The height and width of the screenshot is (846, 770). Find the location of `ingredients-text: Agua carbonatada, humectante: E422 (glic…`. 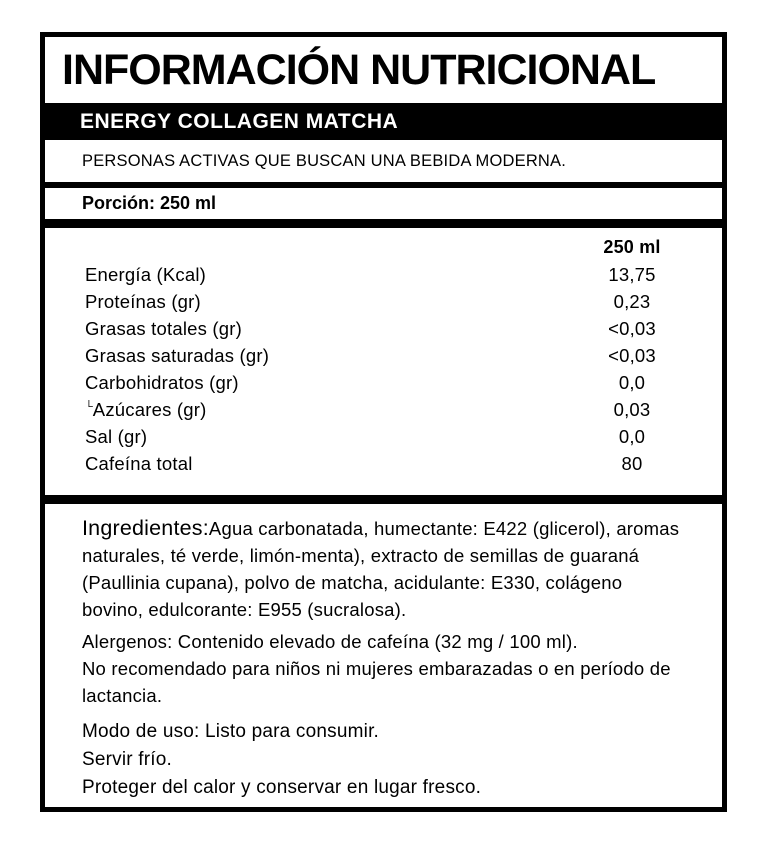

ingredients-text: Agua carbonatada, humectante: E422 (glic… is located at coordinates (381, 569).